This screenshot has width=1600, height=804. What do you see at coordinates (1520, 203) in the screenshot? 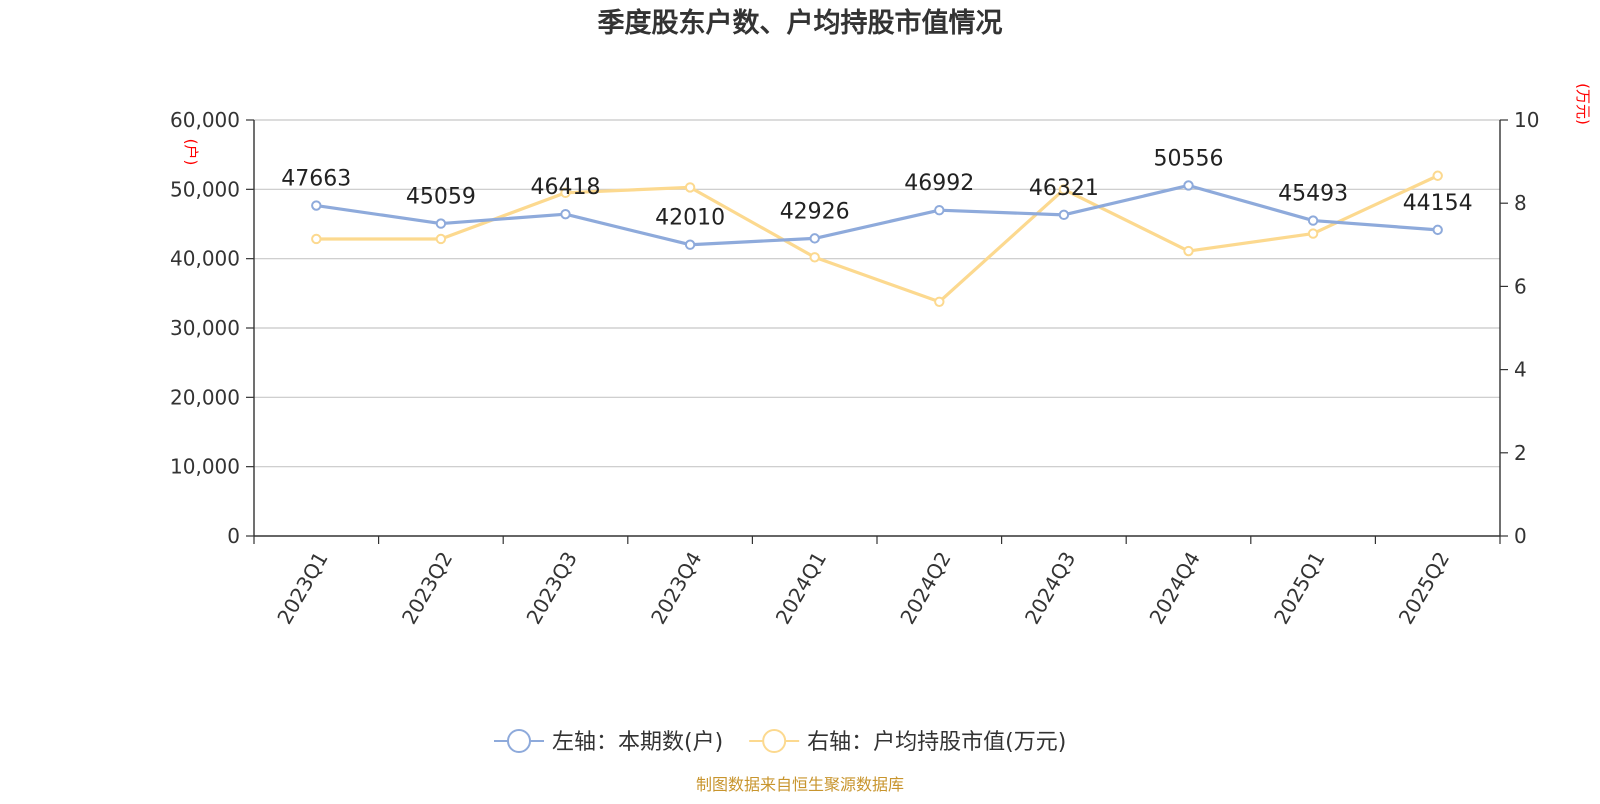
I see `right-tick-label: 8` at bounding box center [1520, 203].